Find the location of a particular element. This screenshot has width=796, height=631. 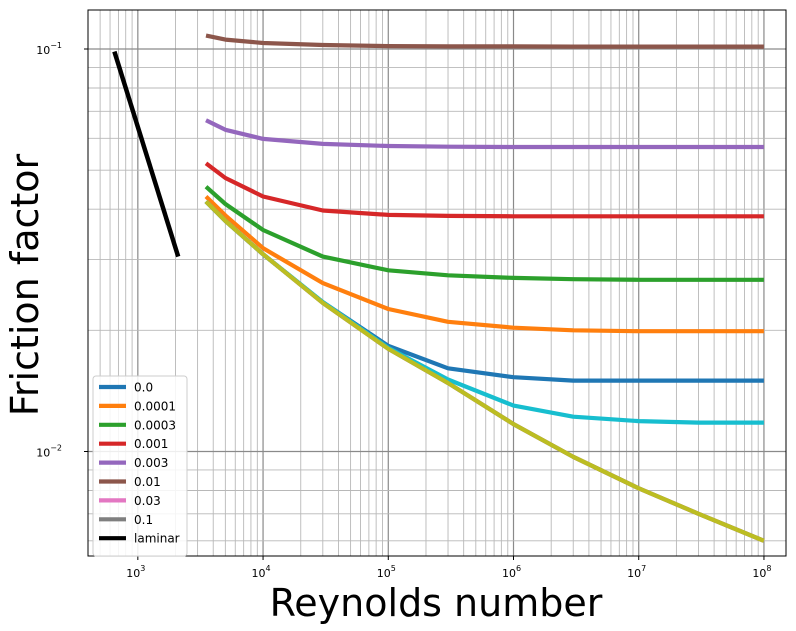

legend-label: laminar is located at coordinates (157, 539).